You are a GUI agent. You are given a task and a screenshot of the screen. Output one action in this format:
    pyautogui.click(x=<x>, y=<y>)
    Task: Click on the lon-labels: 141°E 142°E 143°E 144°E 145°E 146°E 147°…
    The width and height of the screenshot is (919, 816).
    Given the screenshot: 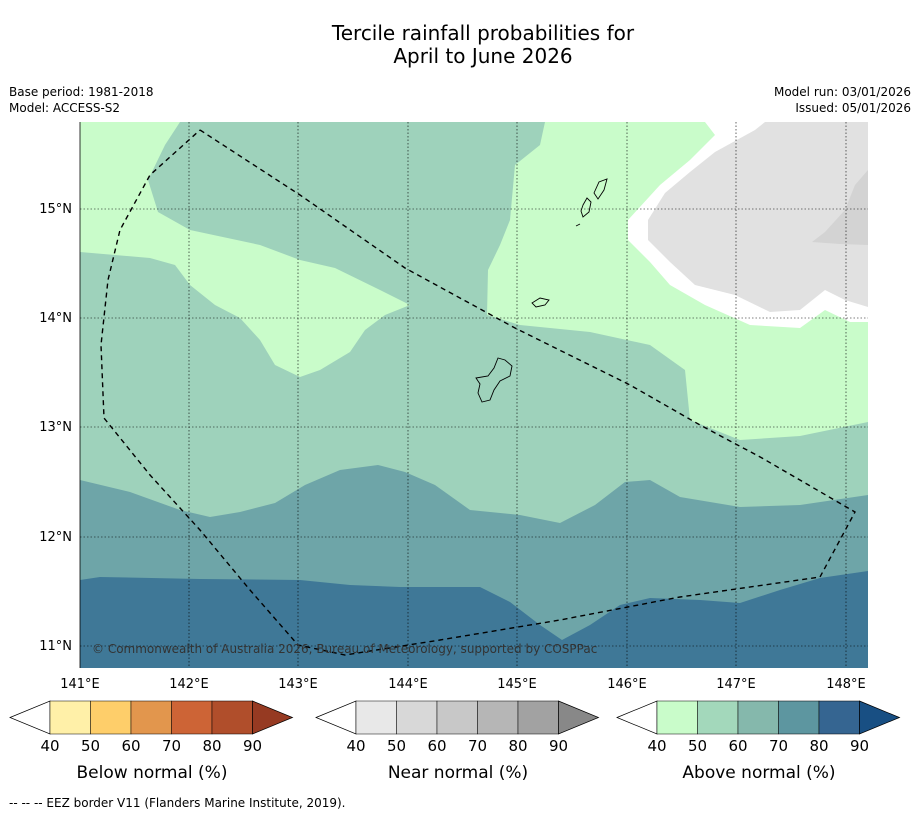 What is the action you would take?
    pyautogui.click(x=463, y=684)
    